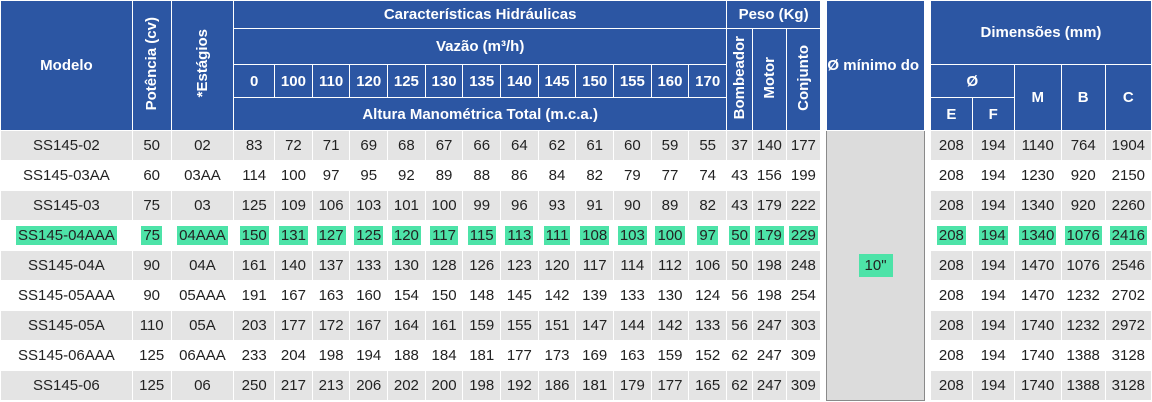  What do you see at coordinates (803, 175) in the screenshot?
I see `cell-conjunto-value: 199` at bounding box center [803, 175].